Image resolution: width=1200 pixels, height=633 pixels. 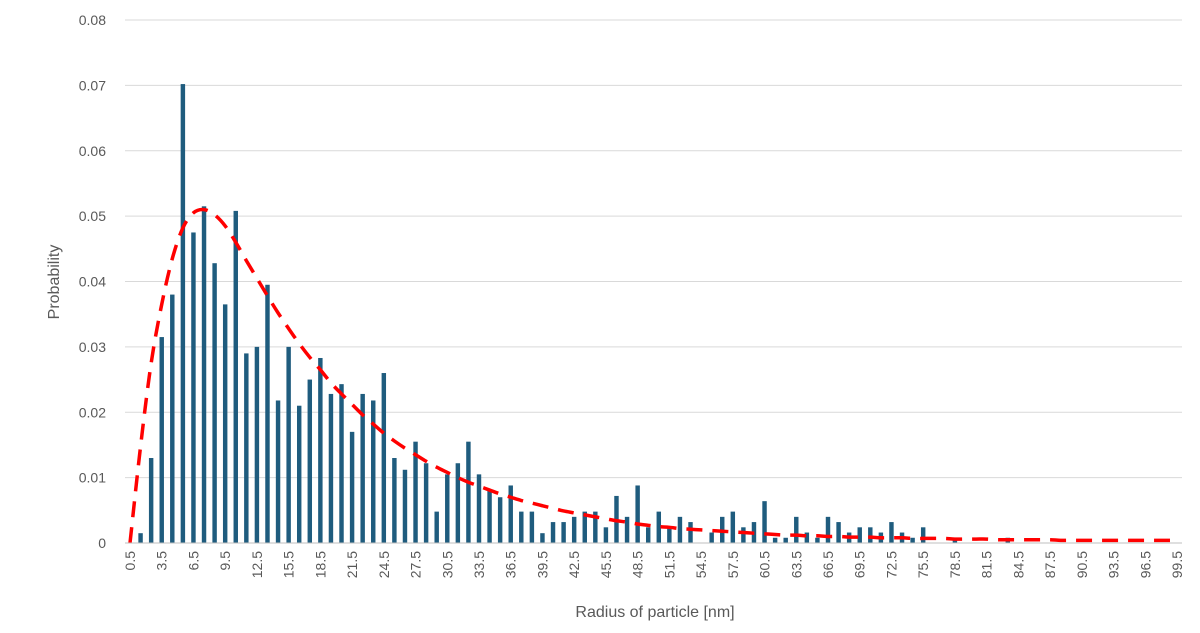 What do you see at coordinates (162, 561) in the screenshot?
I see `x-tick-label: 3.5` at bounding box center [162, 561].